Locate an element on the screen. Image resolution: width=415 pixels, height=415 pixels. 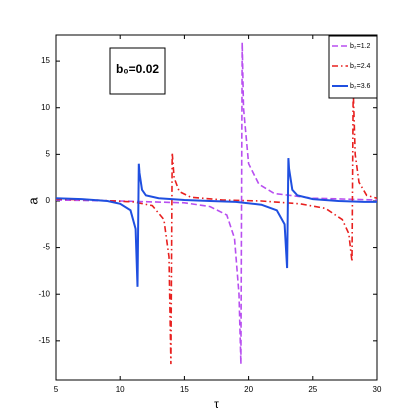
annotation-box is located at coordinates (137, 71).